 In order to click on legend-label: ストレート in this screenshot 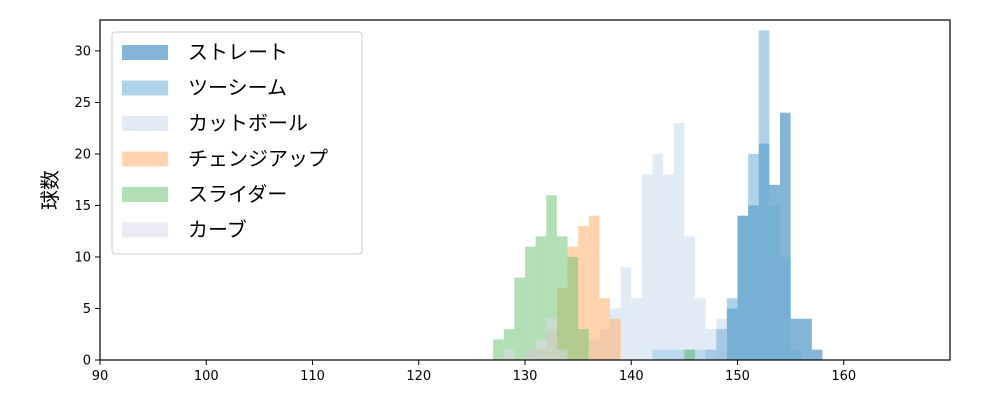, I will do `click(238, 52)`.